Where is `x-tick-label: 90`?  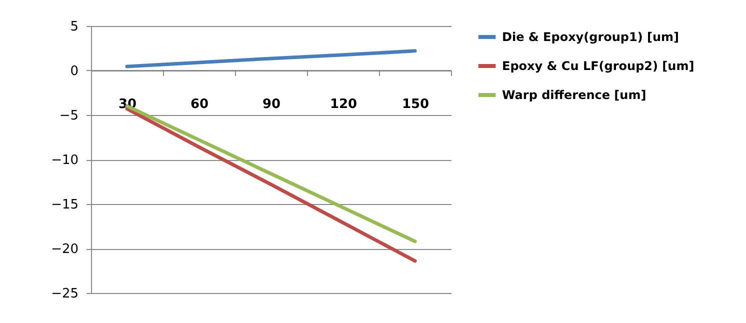
x-tick-label: 90 is located at coordinates (271, 104).